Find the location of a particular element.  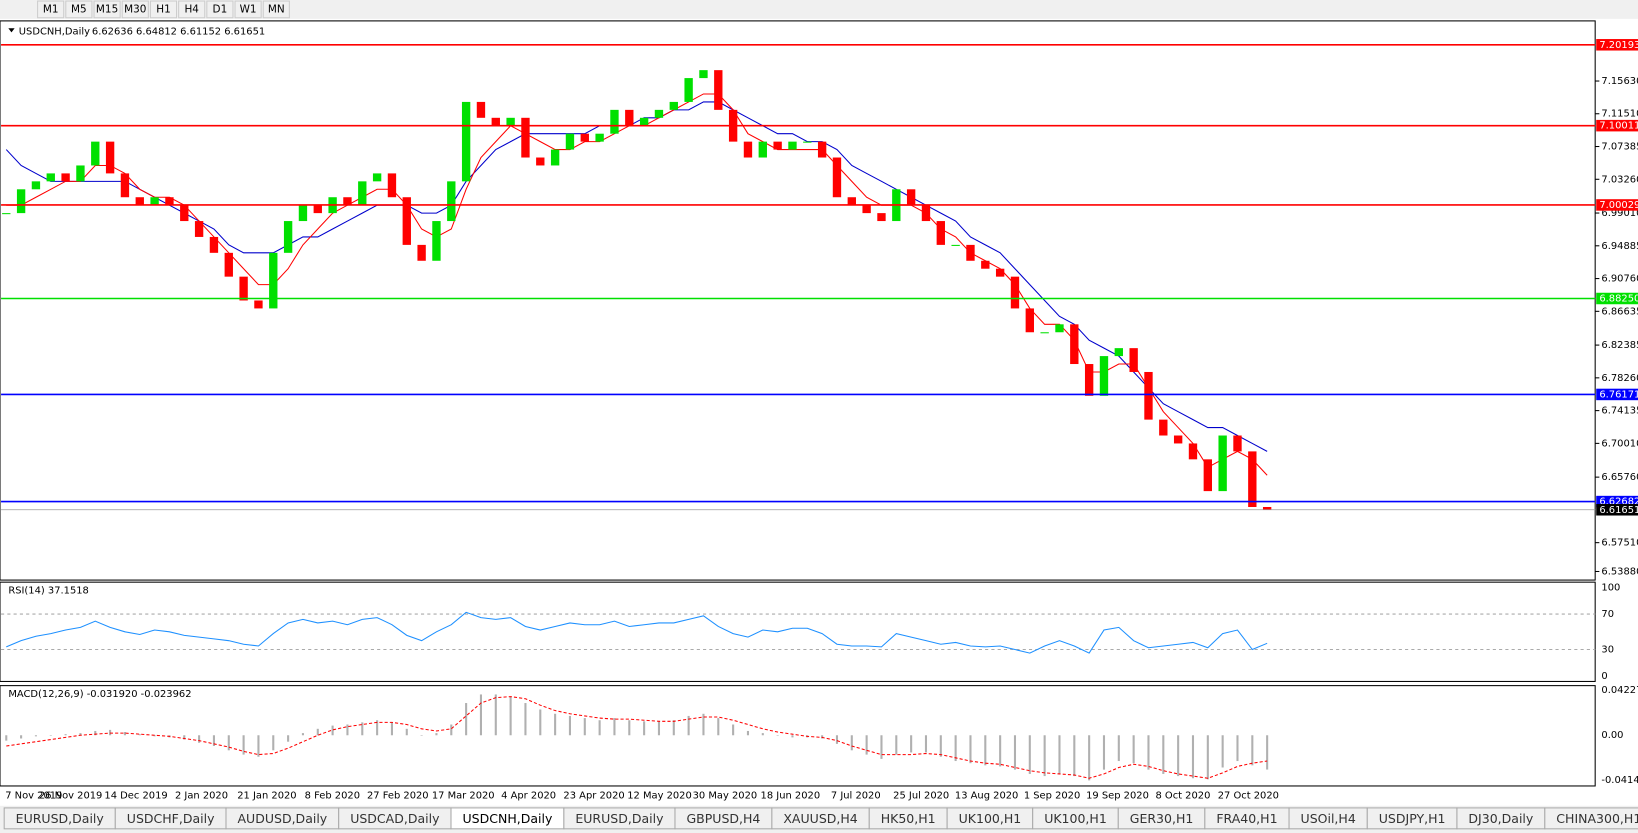

y-tick-label: 7.15630 is located at coordinates (1619, 81).